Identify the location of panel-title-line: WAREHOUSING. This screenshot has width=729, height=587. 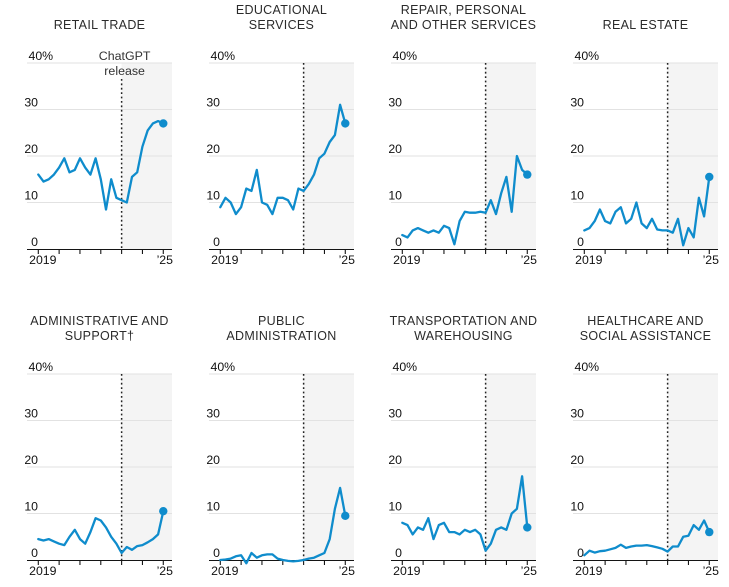
(463, 336).